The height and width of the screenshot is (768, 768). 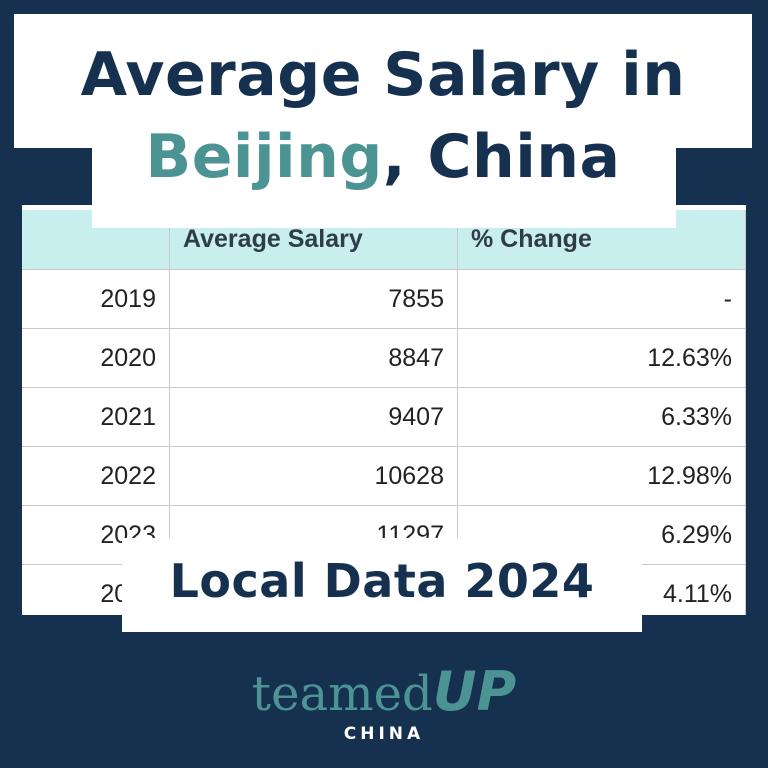 What do you see at coordinates (314, 417) in the screenshot?
I see `table-cell: 9407` at bounding box center [314, 417].